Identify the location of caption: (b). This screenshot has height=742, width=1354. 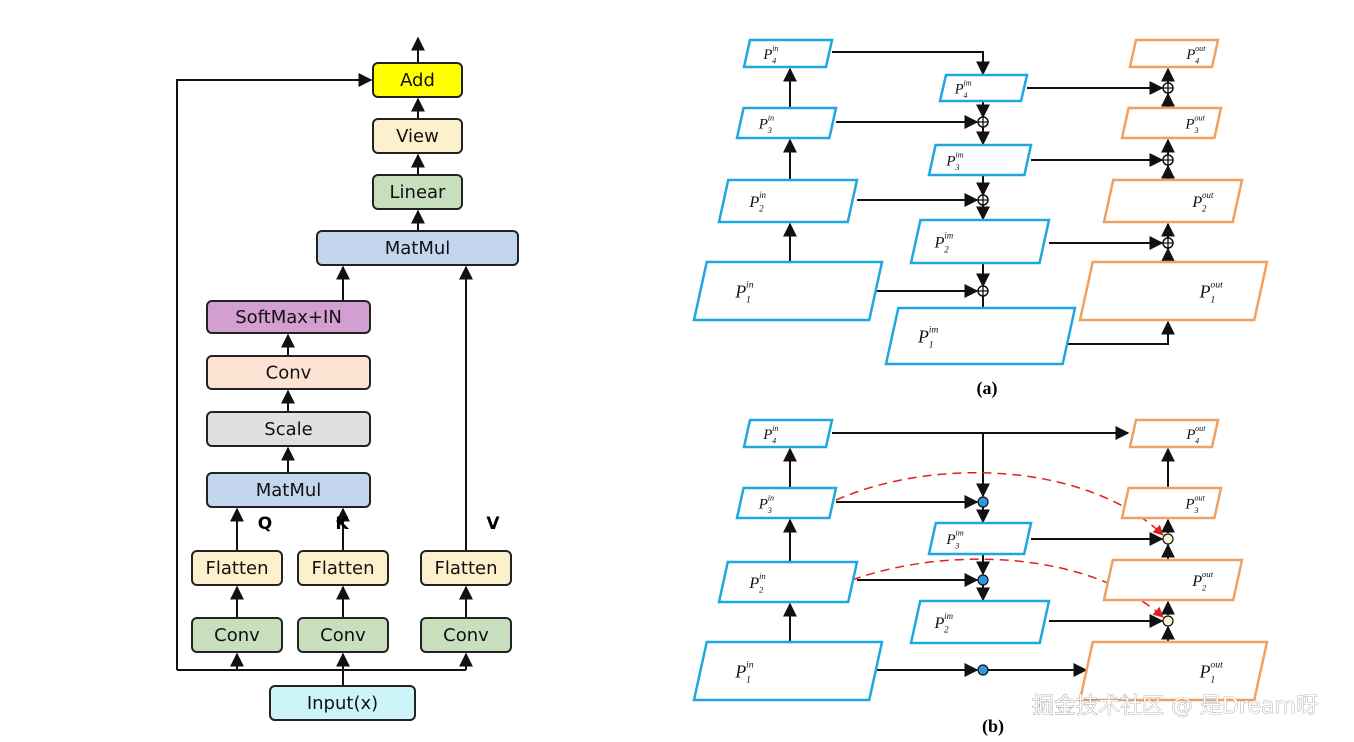
(993, 726).